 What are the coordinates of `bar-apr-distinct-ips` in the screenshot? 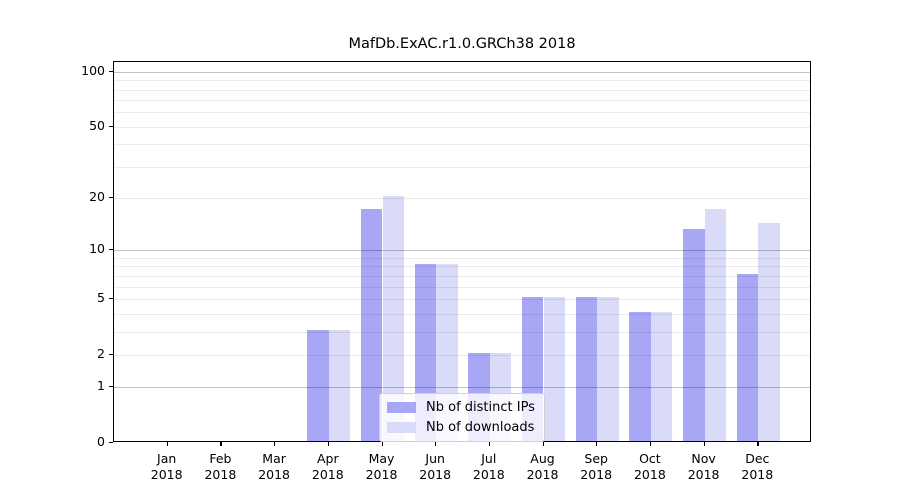 It's located at (318, 385).